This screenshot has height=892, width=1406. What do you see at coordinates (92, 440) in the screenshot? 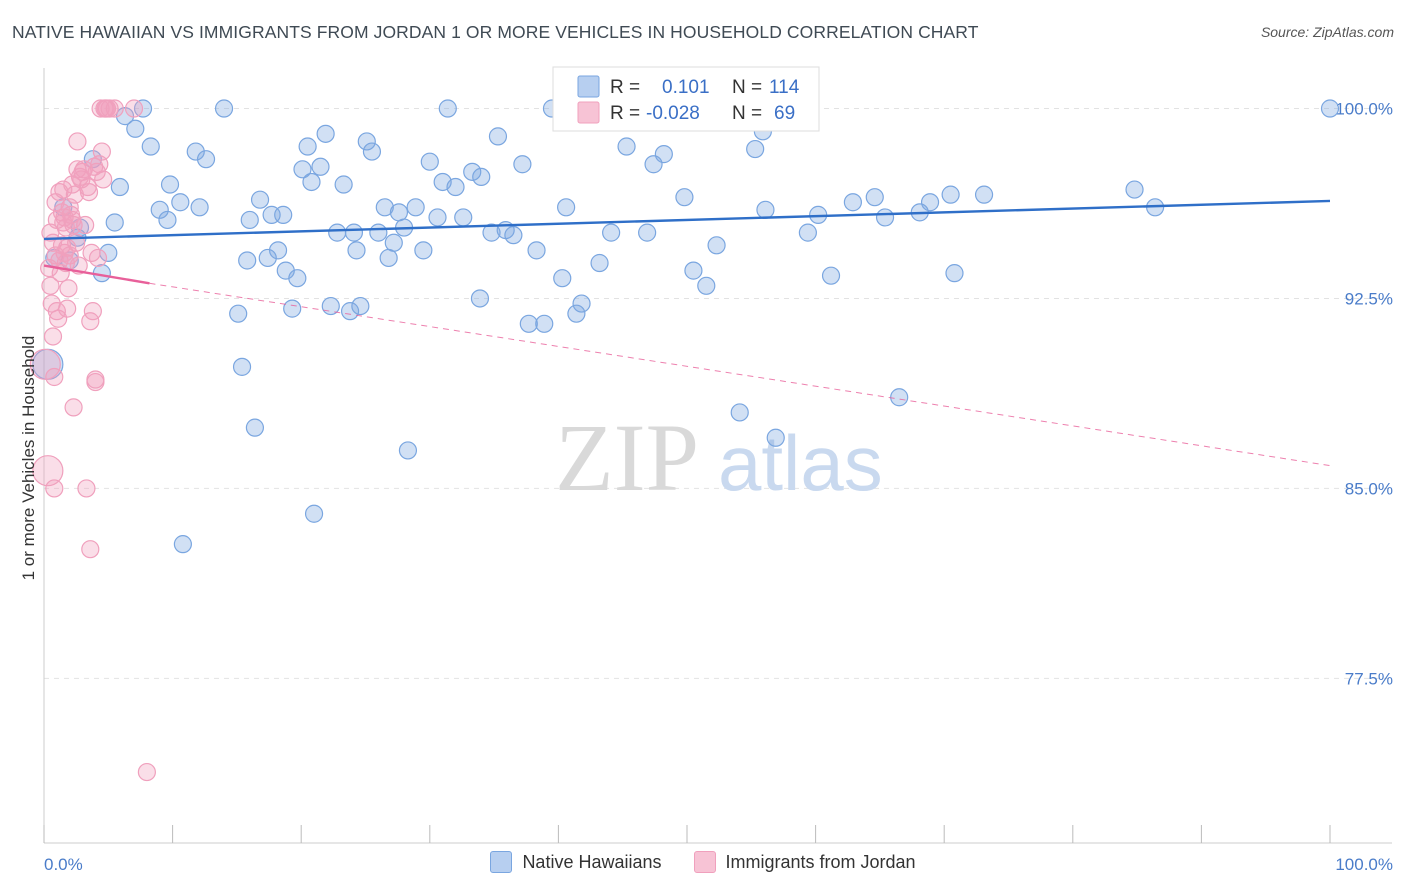
I see `series-immigrants-from-jordan` at bounding box center [92, 440].